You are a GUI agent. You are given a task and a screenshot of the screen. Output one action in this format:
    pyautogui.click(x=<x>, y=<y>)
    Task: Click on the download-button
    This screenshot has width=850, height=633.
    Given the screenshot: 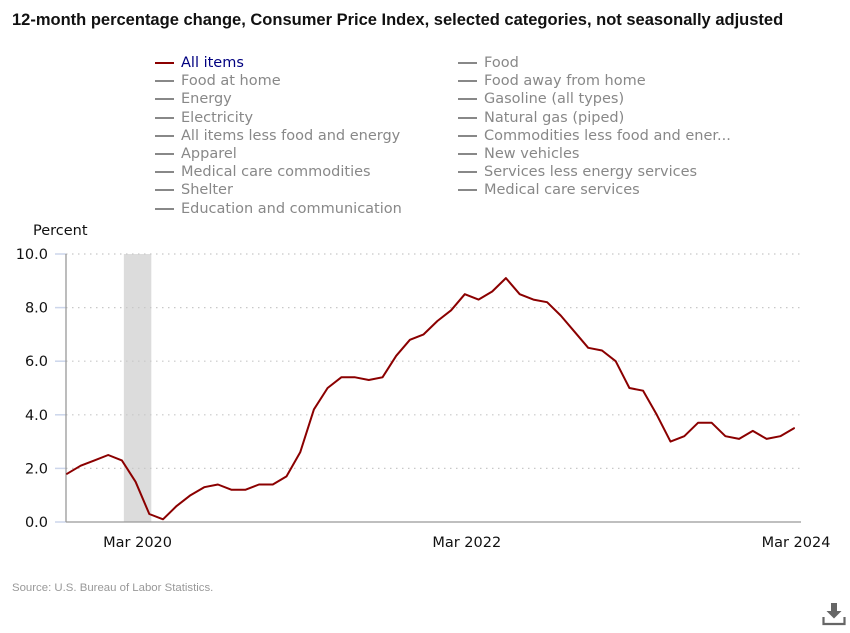 What is the action you would take?
    pyautogui.click(x=834, y=614)
    